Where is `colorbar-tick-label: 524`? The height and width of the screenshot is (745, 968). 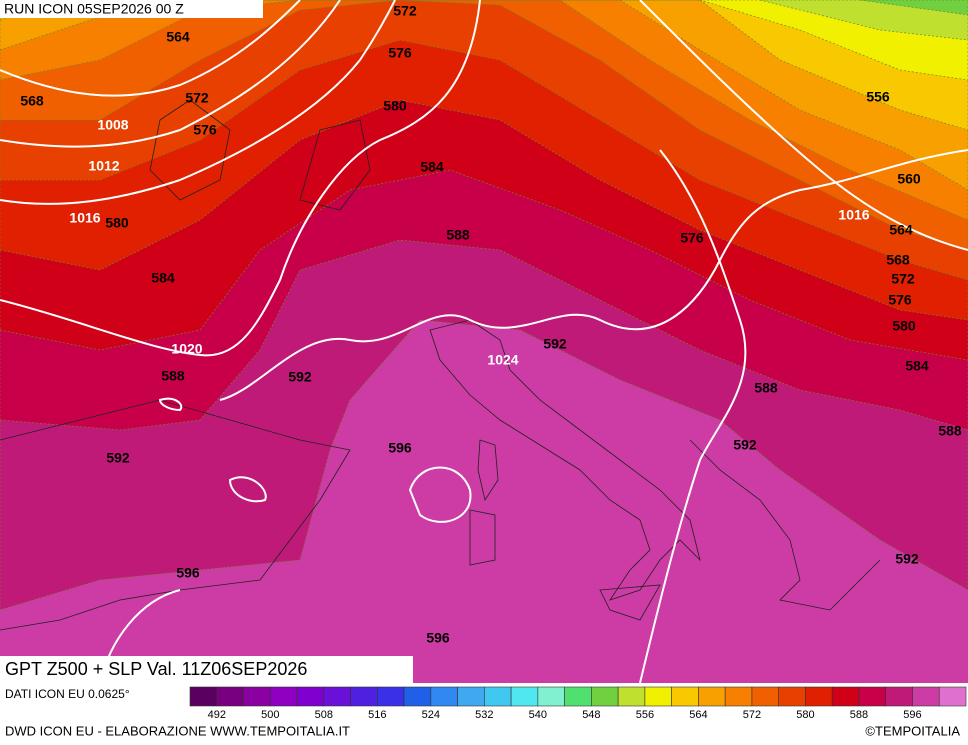
colorbar-tick-label: 524 is located at coordinates (431, 715).